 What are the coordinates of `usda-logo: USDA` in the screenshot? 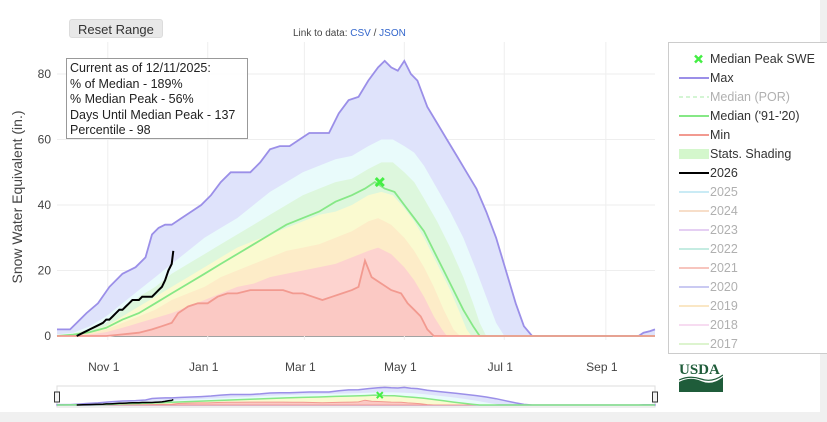 It's located at (701, 377).